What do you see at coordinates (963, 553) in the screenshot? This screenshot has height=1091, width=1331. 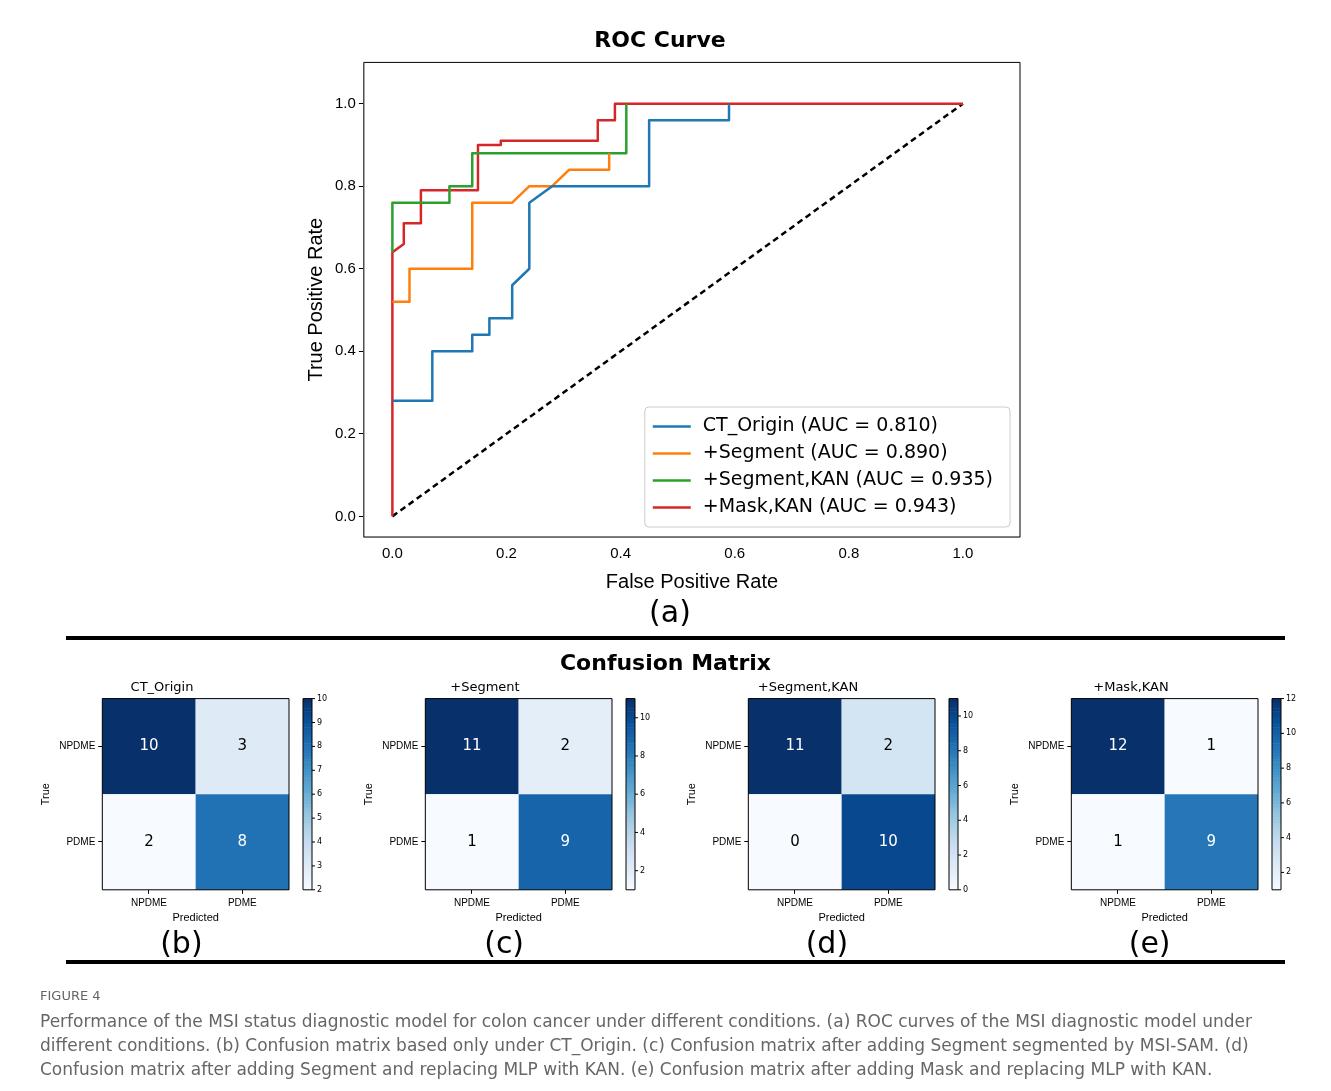 I see `x-tick-label: 1.0` at bounding box center [963, 553].